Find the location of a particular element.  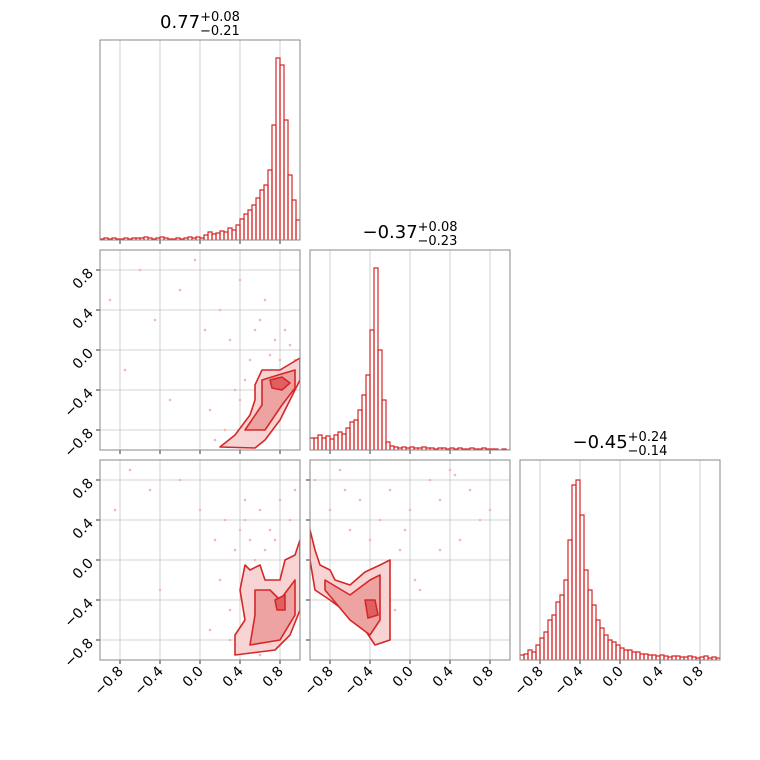

title-lower: −0.23 is located at coordinates (438, 241).